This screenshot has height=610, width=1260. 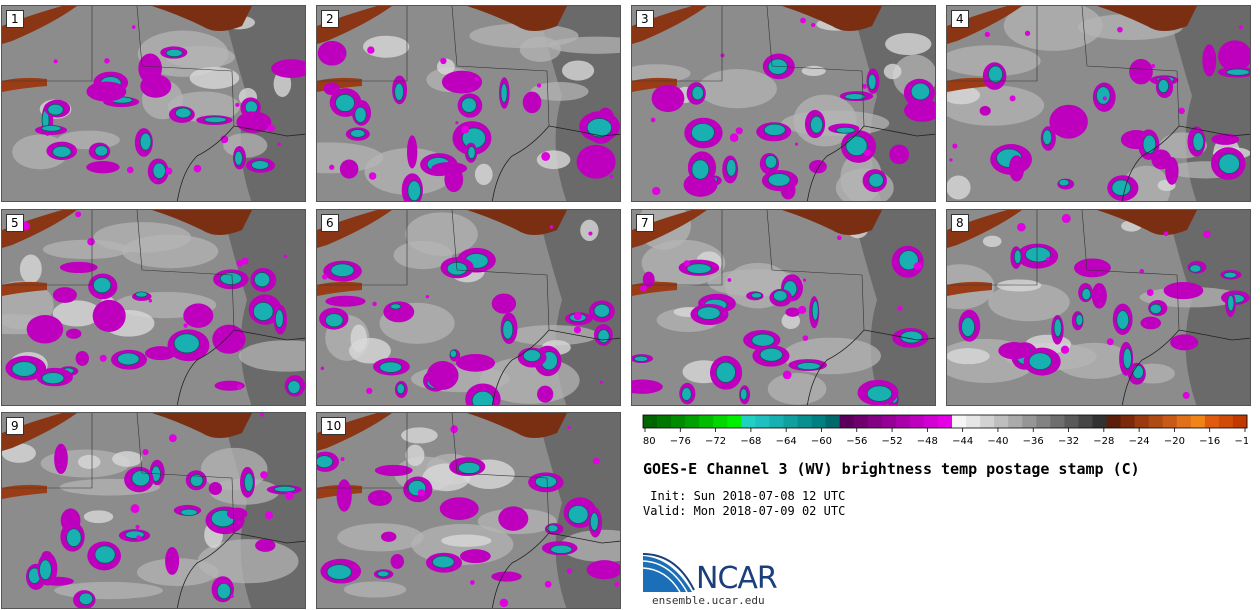 I want to click on stamp-panel-8: 8, so click(x=1098, y=307).